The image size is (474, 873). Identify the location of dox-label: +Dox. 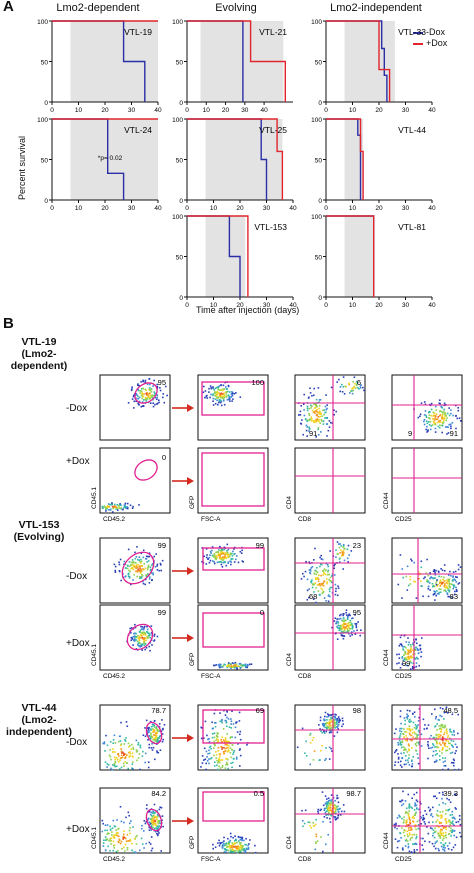
(78, 829).